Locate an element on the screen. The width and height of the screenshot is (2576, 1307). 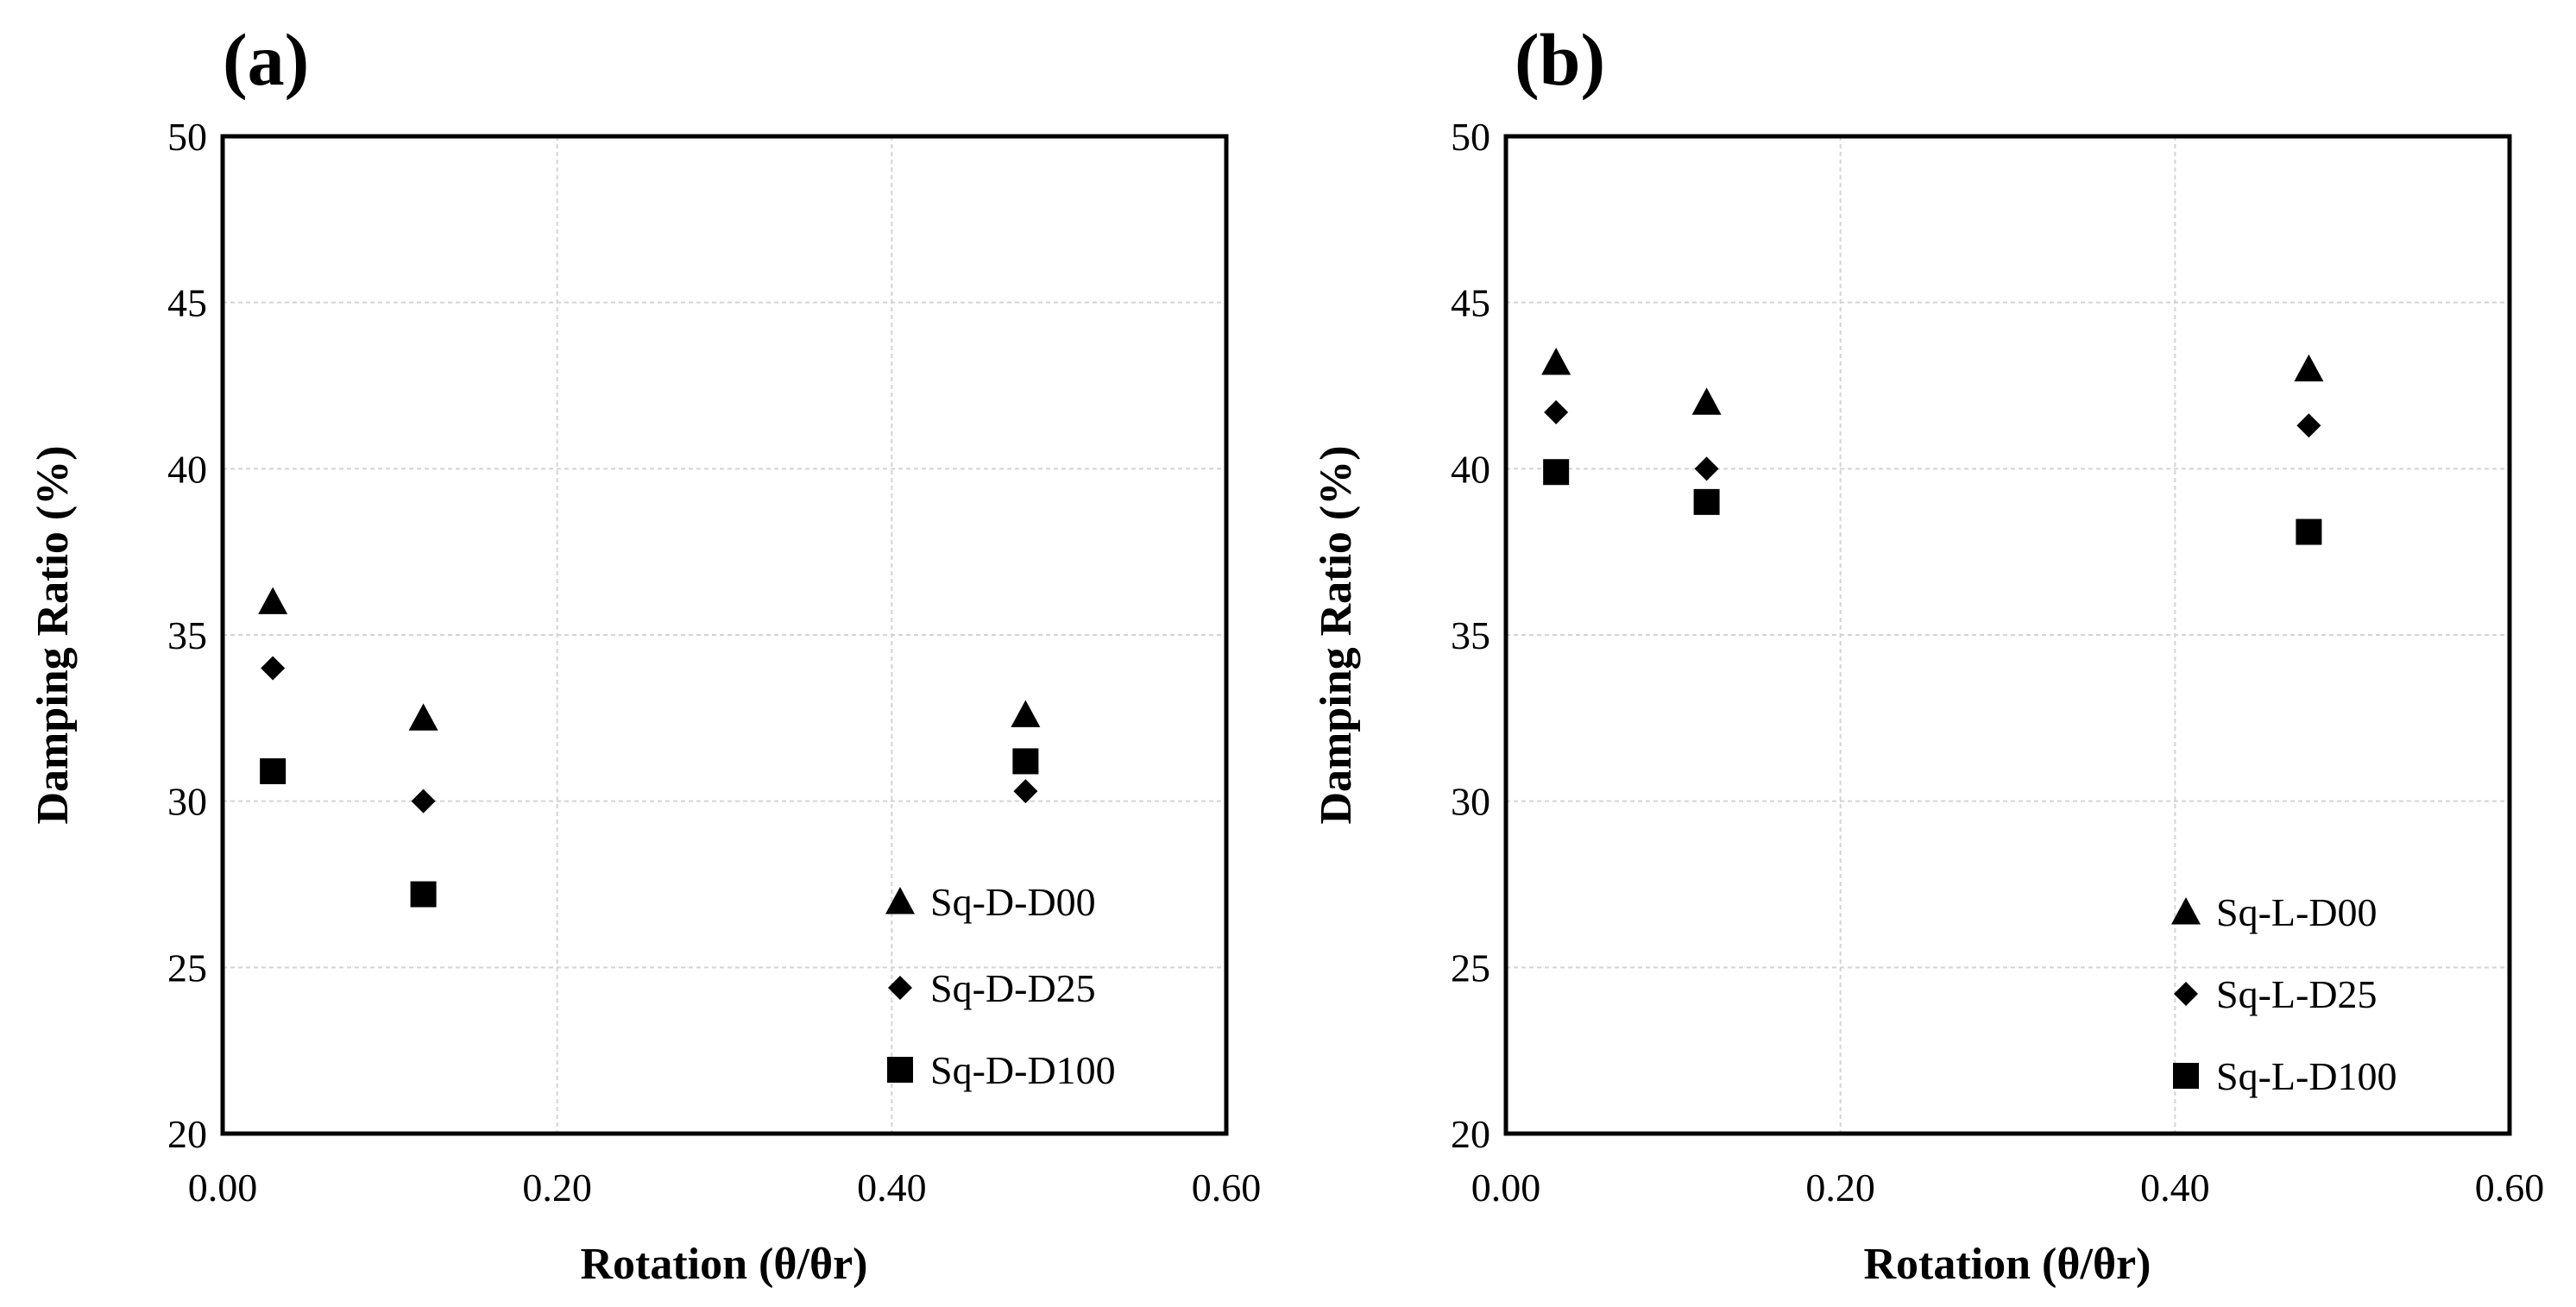
legend-entry-sq-d-d00: Sq-D-D00 is located at coordinates (991, 902).